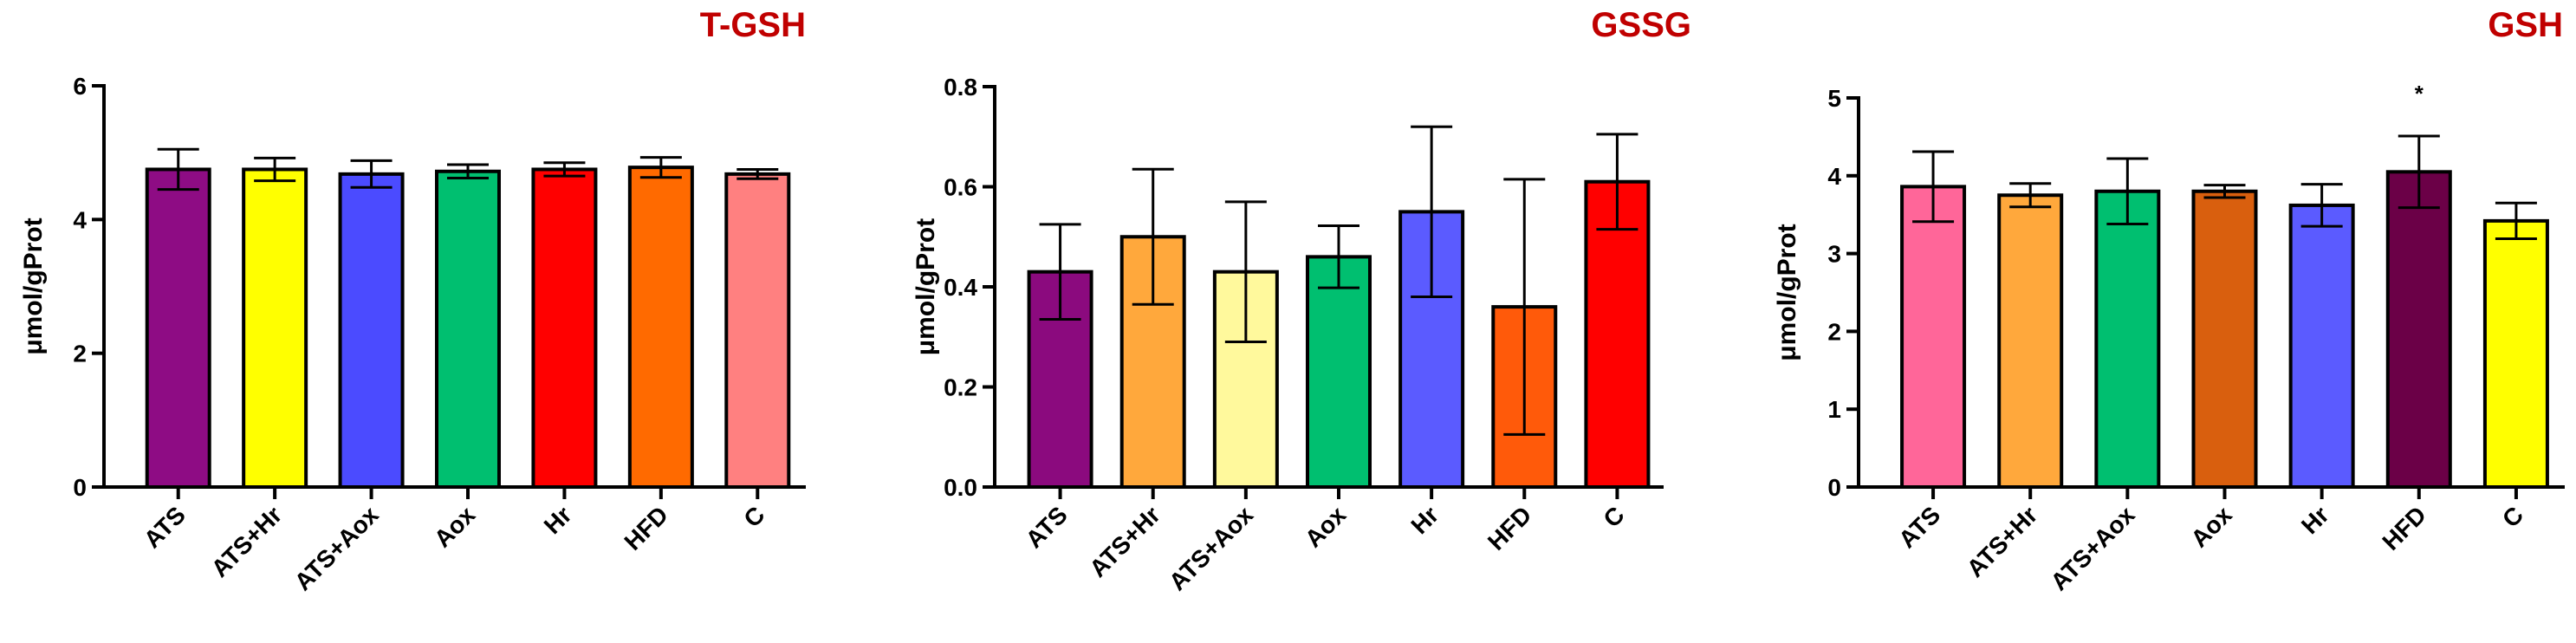 The image size is (2576, 643). I want to click on y-tick-label: 6, so click(80, 86).